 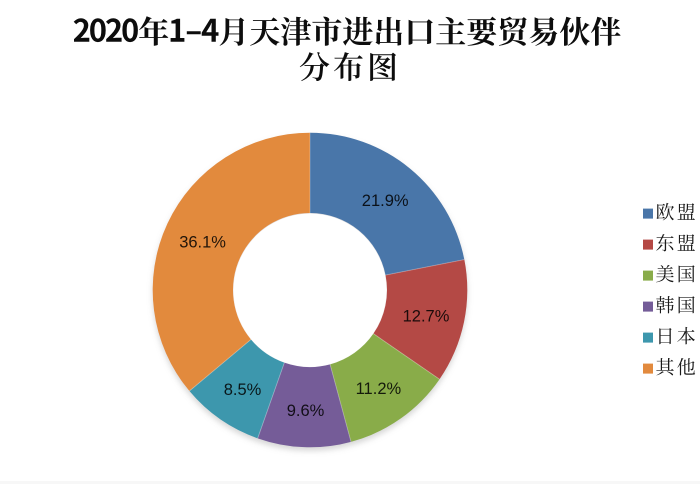 What do you see at coordinates (202, 242) in the screenshot?
I see `svg-text: 36.1%` at bounding box center [202, 242].